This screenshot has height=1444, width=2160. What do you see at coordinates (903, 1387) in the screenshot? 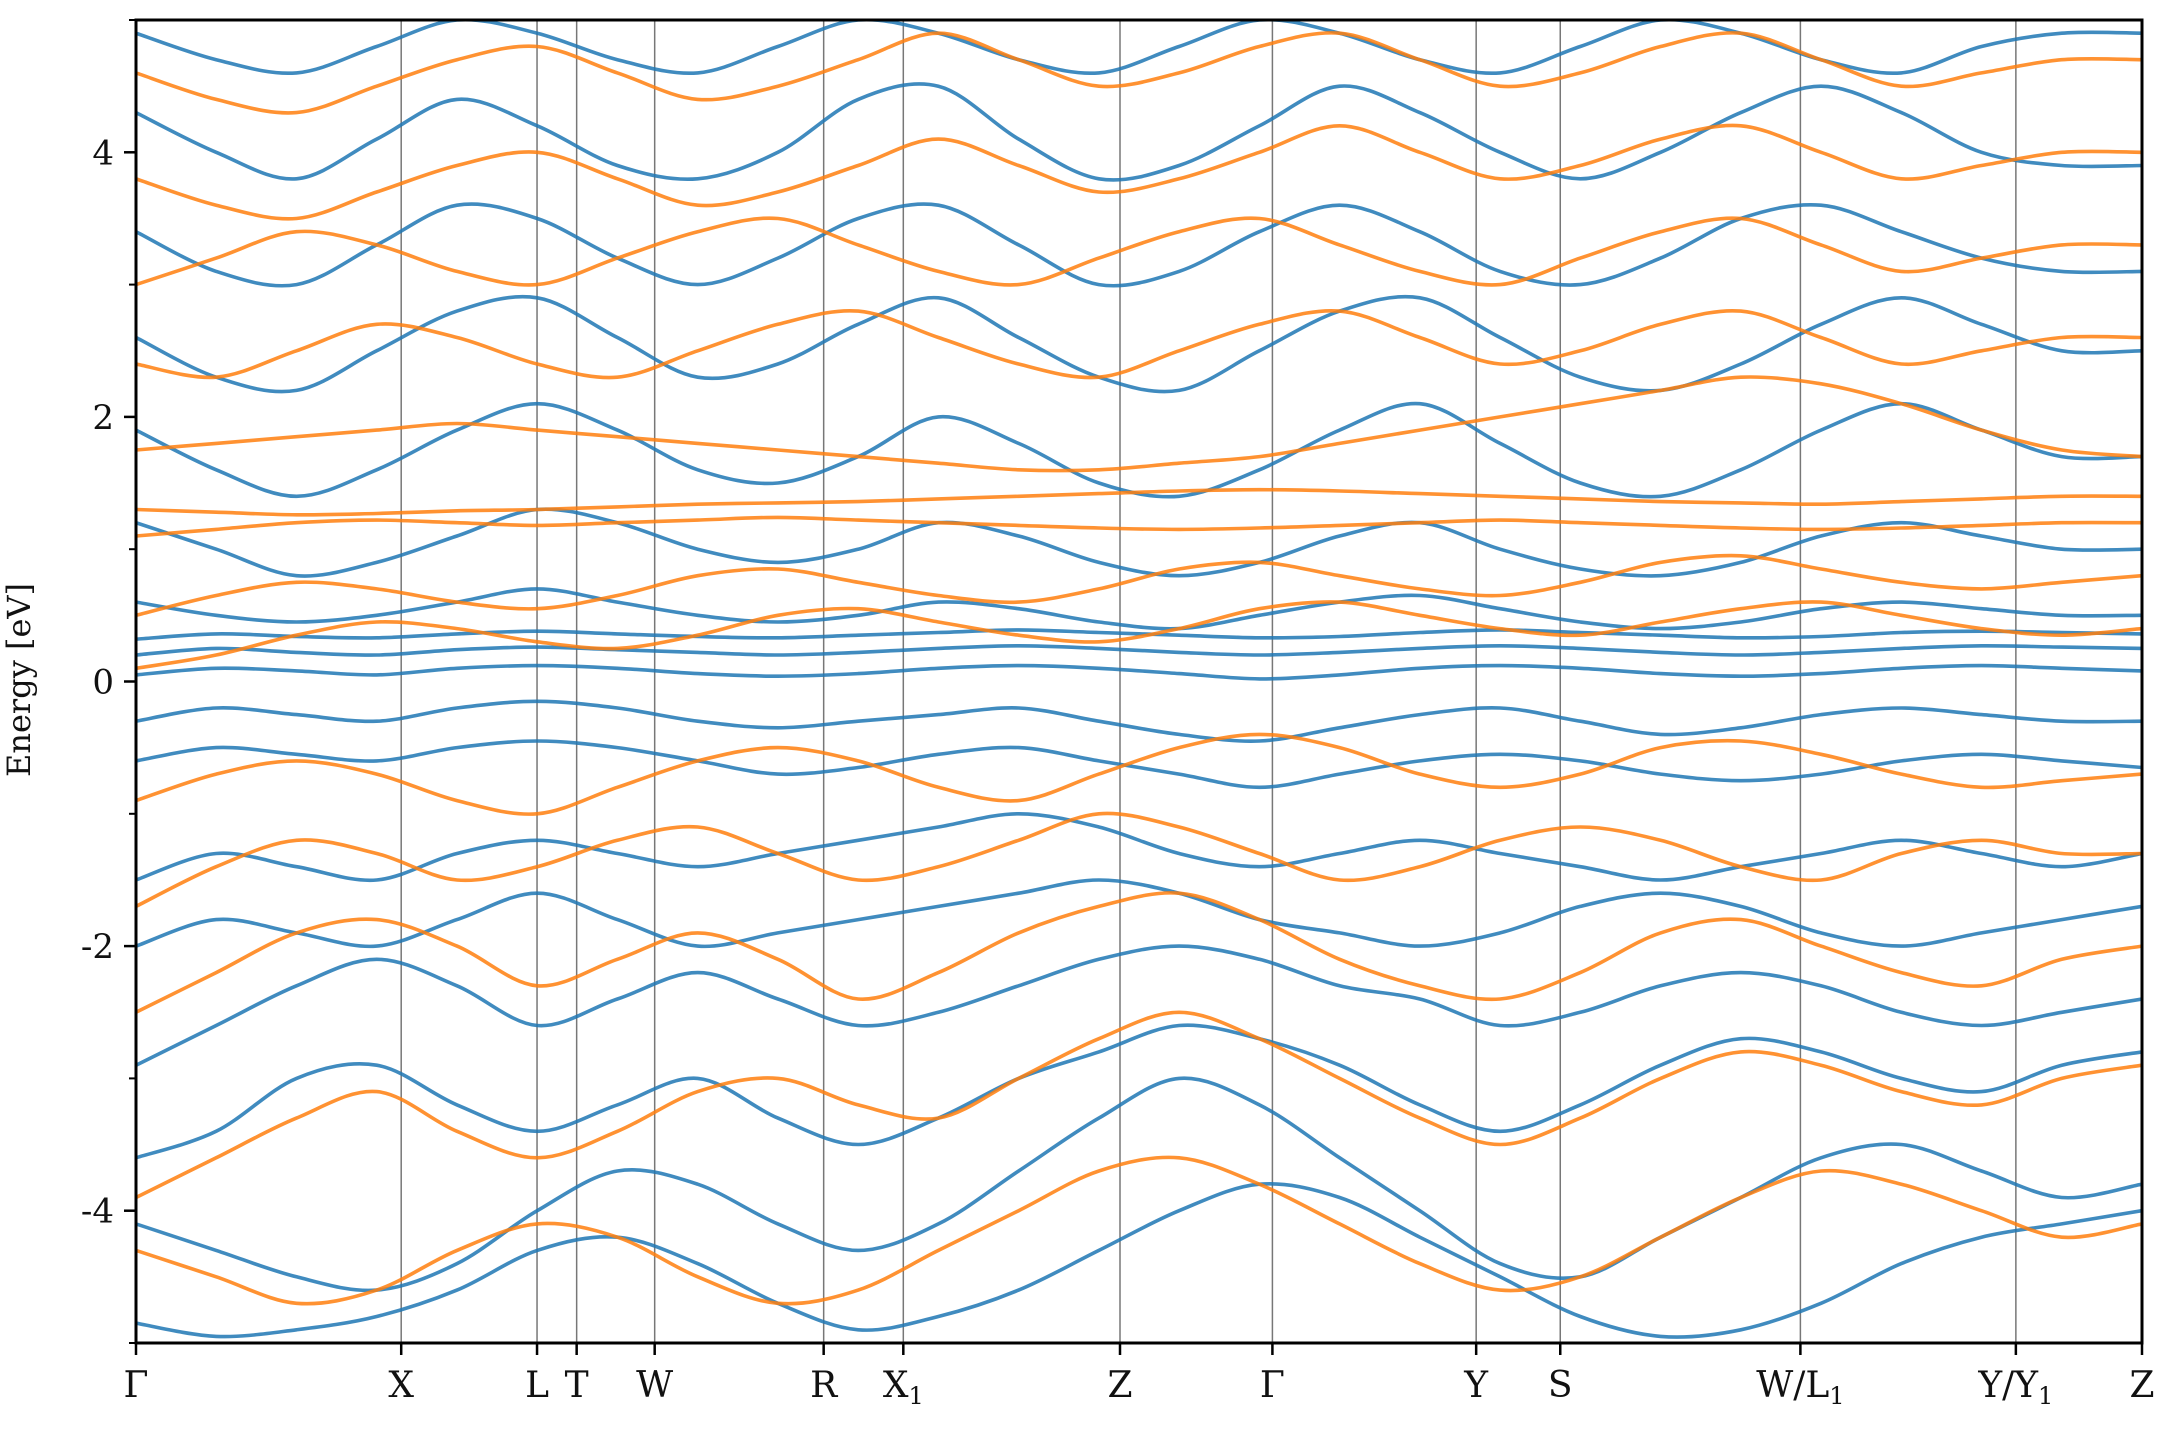
I see `kpath-label: X1` at bounding box center [903, 1387].